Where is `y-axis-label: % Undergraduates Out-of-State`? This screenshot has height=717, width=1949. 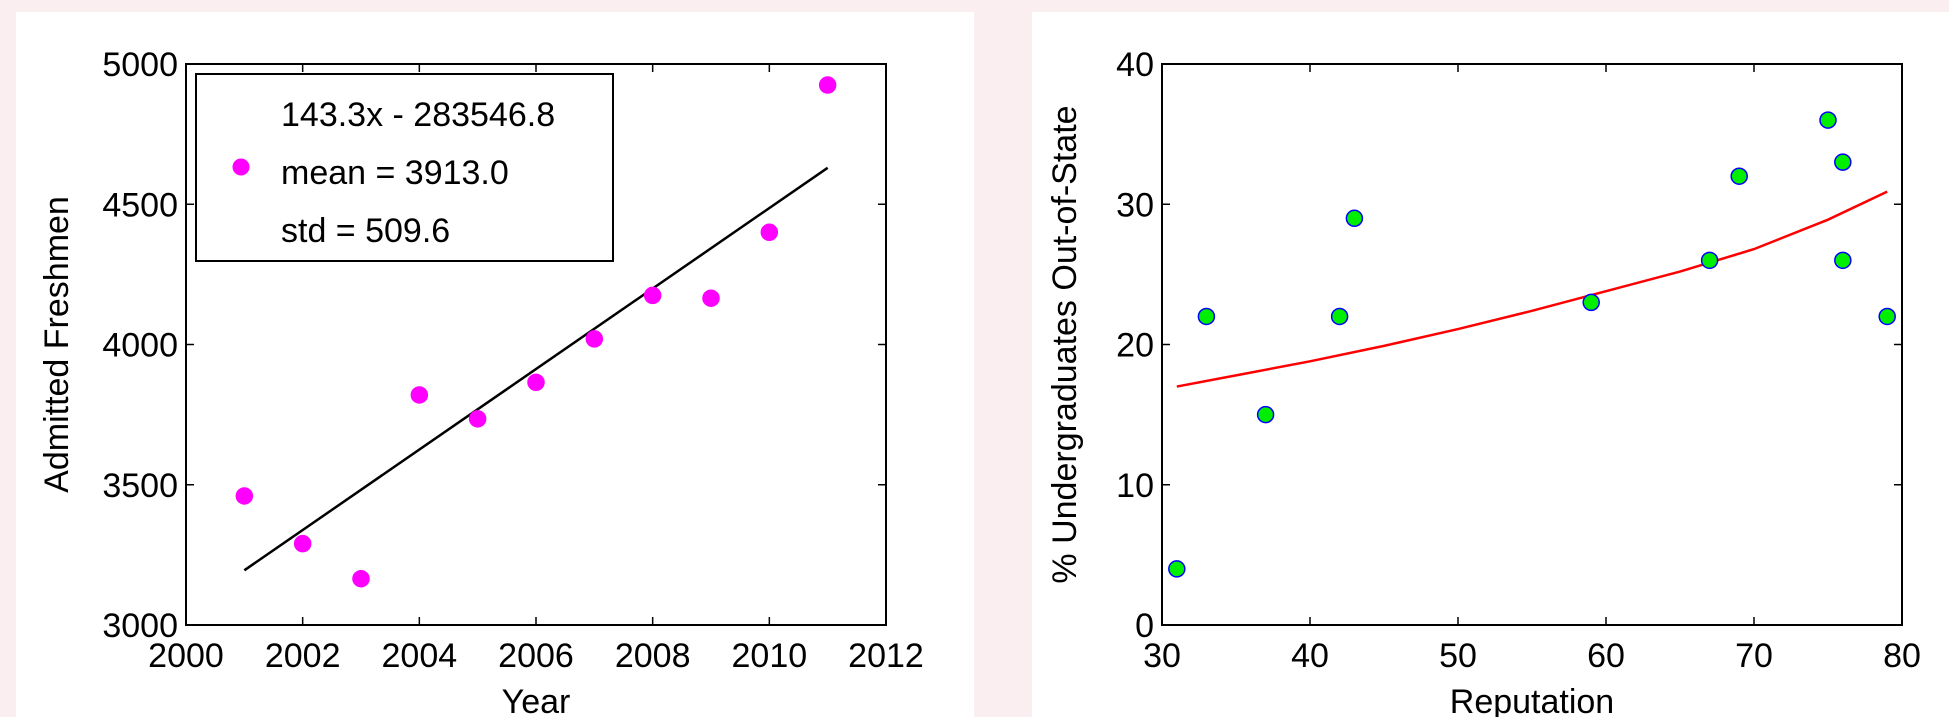 y-axis-label: % Undergraduates Out-of-State is located at coordinates (1065, 344).